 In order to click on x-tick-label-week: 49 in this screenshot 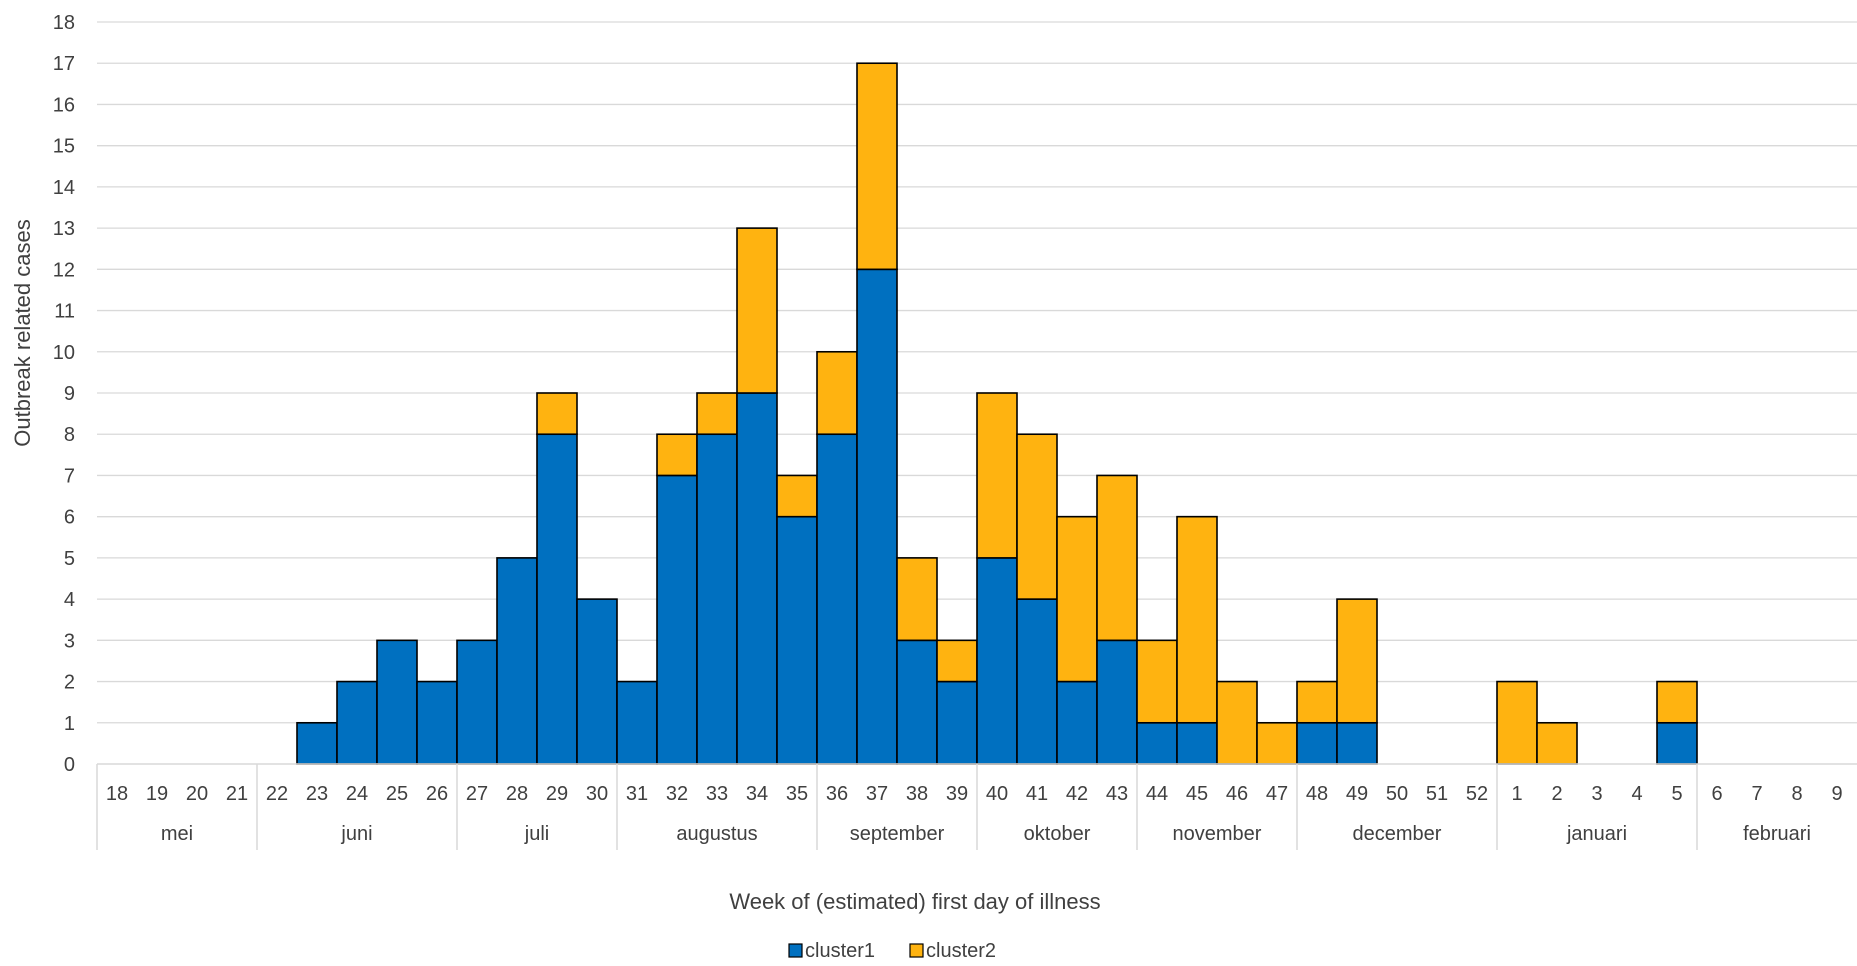, I will do `click(1357, 794)`.